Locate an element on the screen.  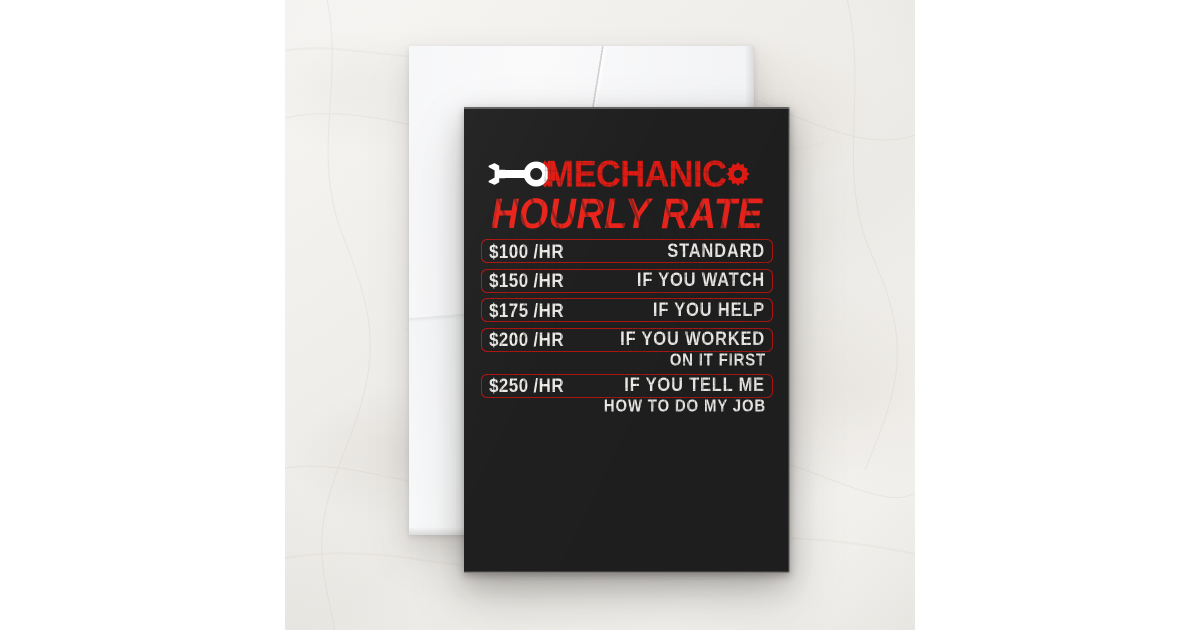
rate-desc: IF YOU TELL ME is located at coordinates (694, 385).